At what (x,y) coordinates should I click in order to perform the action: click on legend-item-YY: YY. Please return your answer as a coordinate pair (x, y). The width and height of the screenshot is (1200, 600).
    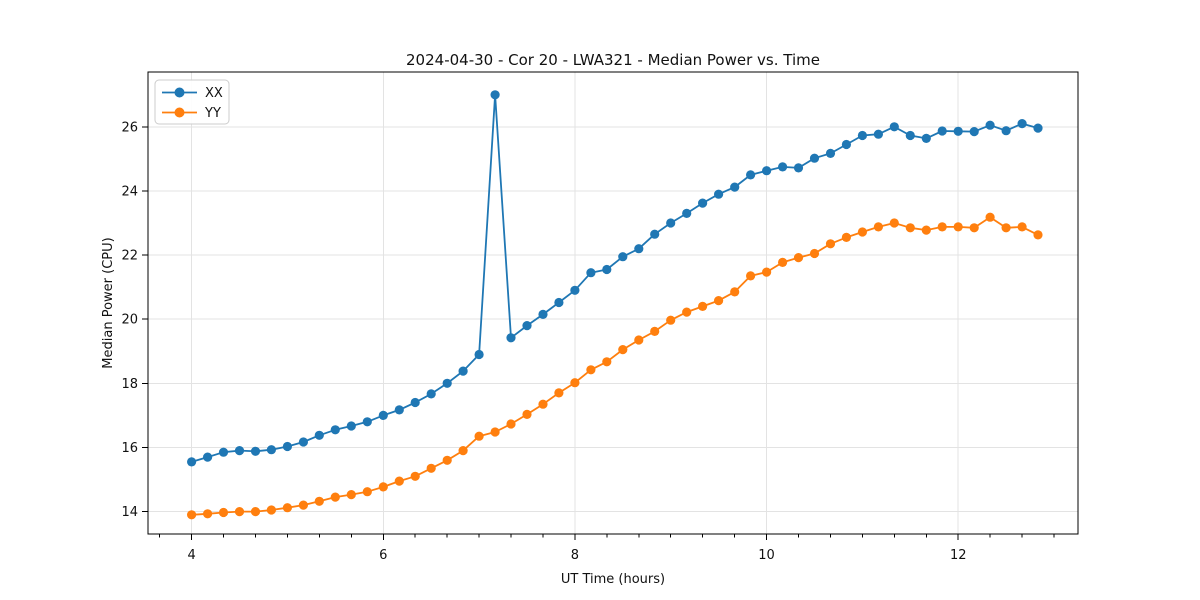
    Looking at the image, I should click on (191, 113).